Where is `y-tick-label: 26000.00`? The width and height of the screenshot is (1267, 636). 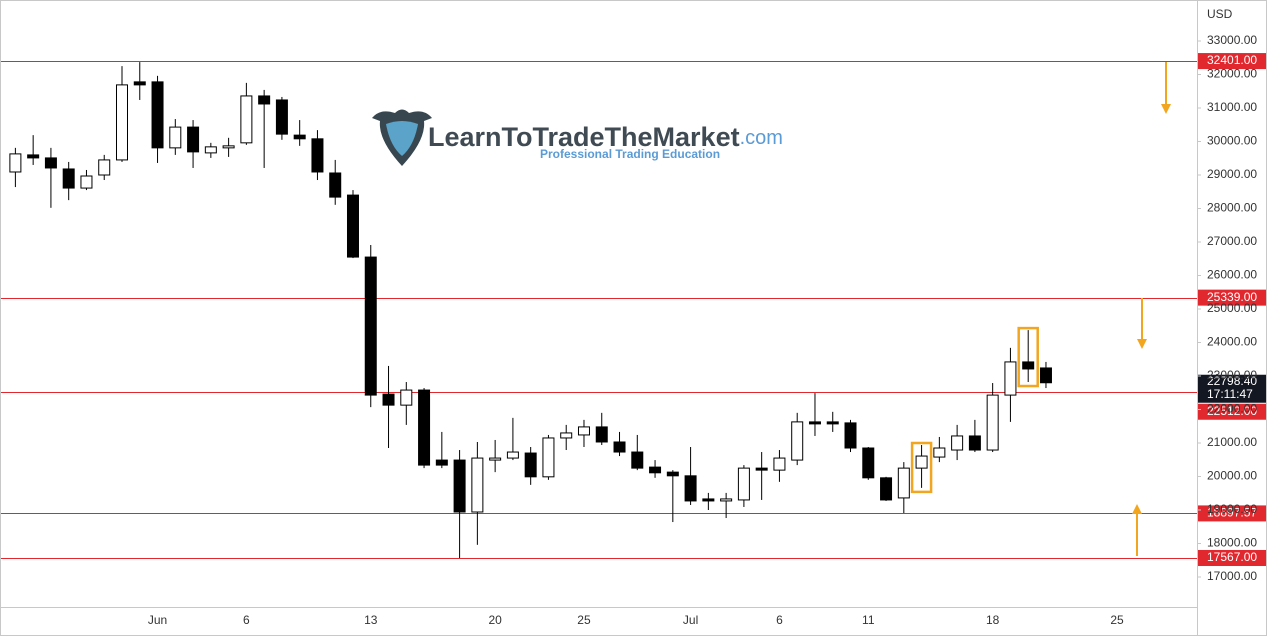
y-tick-label: 26000.00 is located at coordinates (1232, 275).